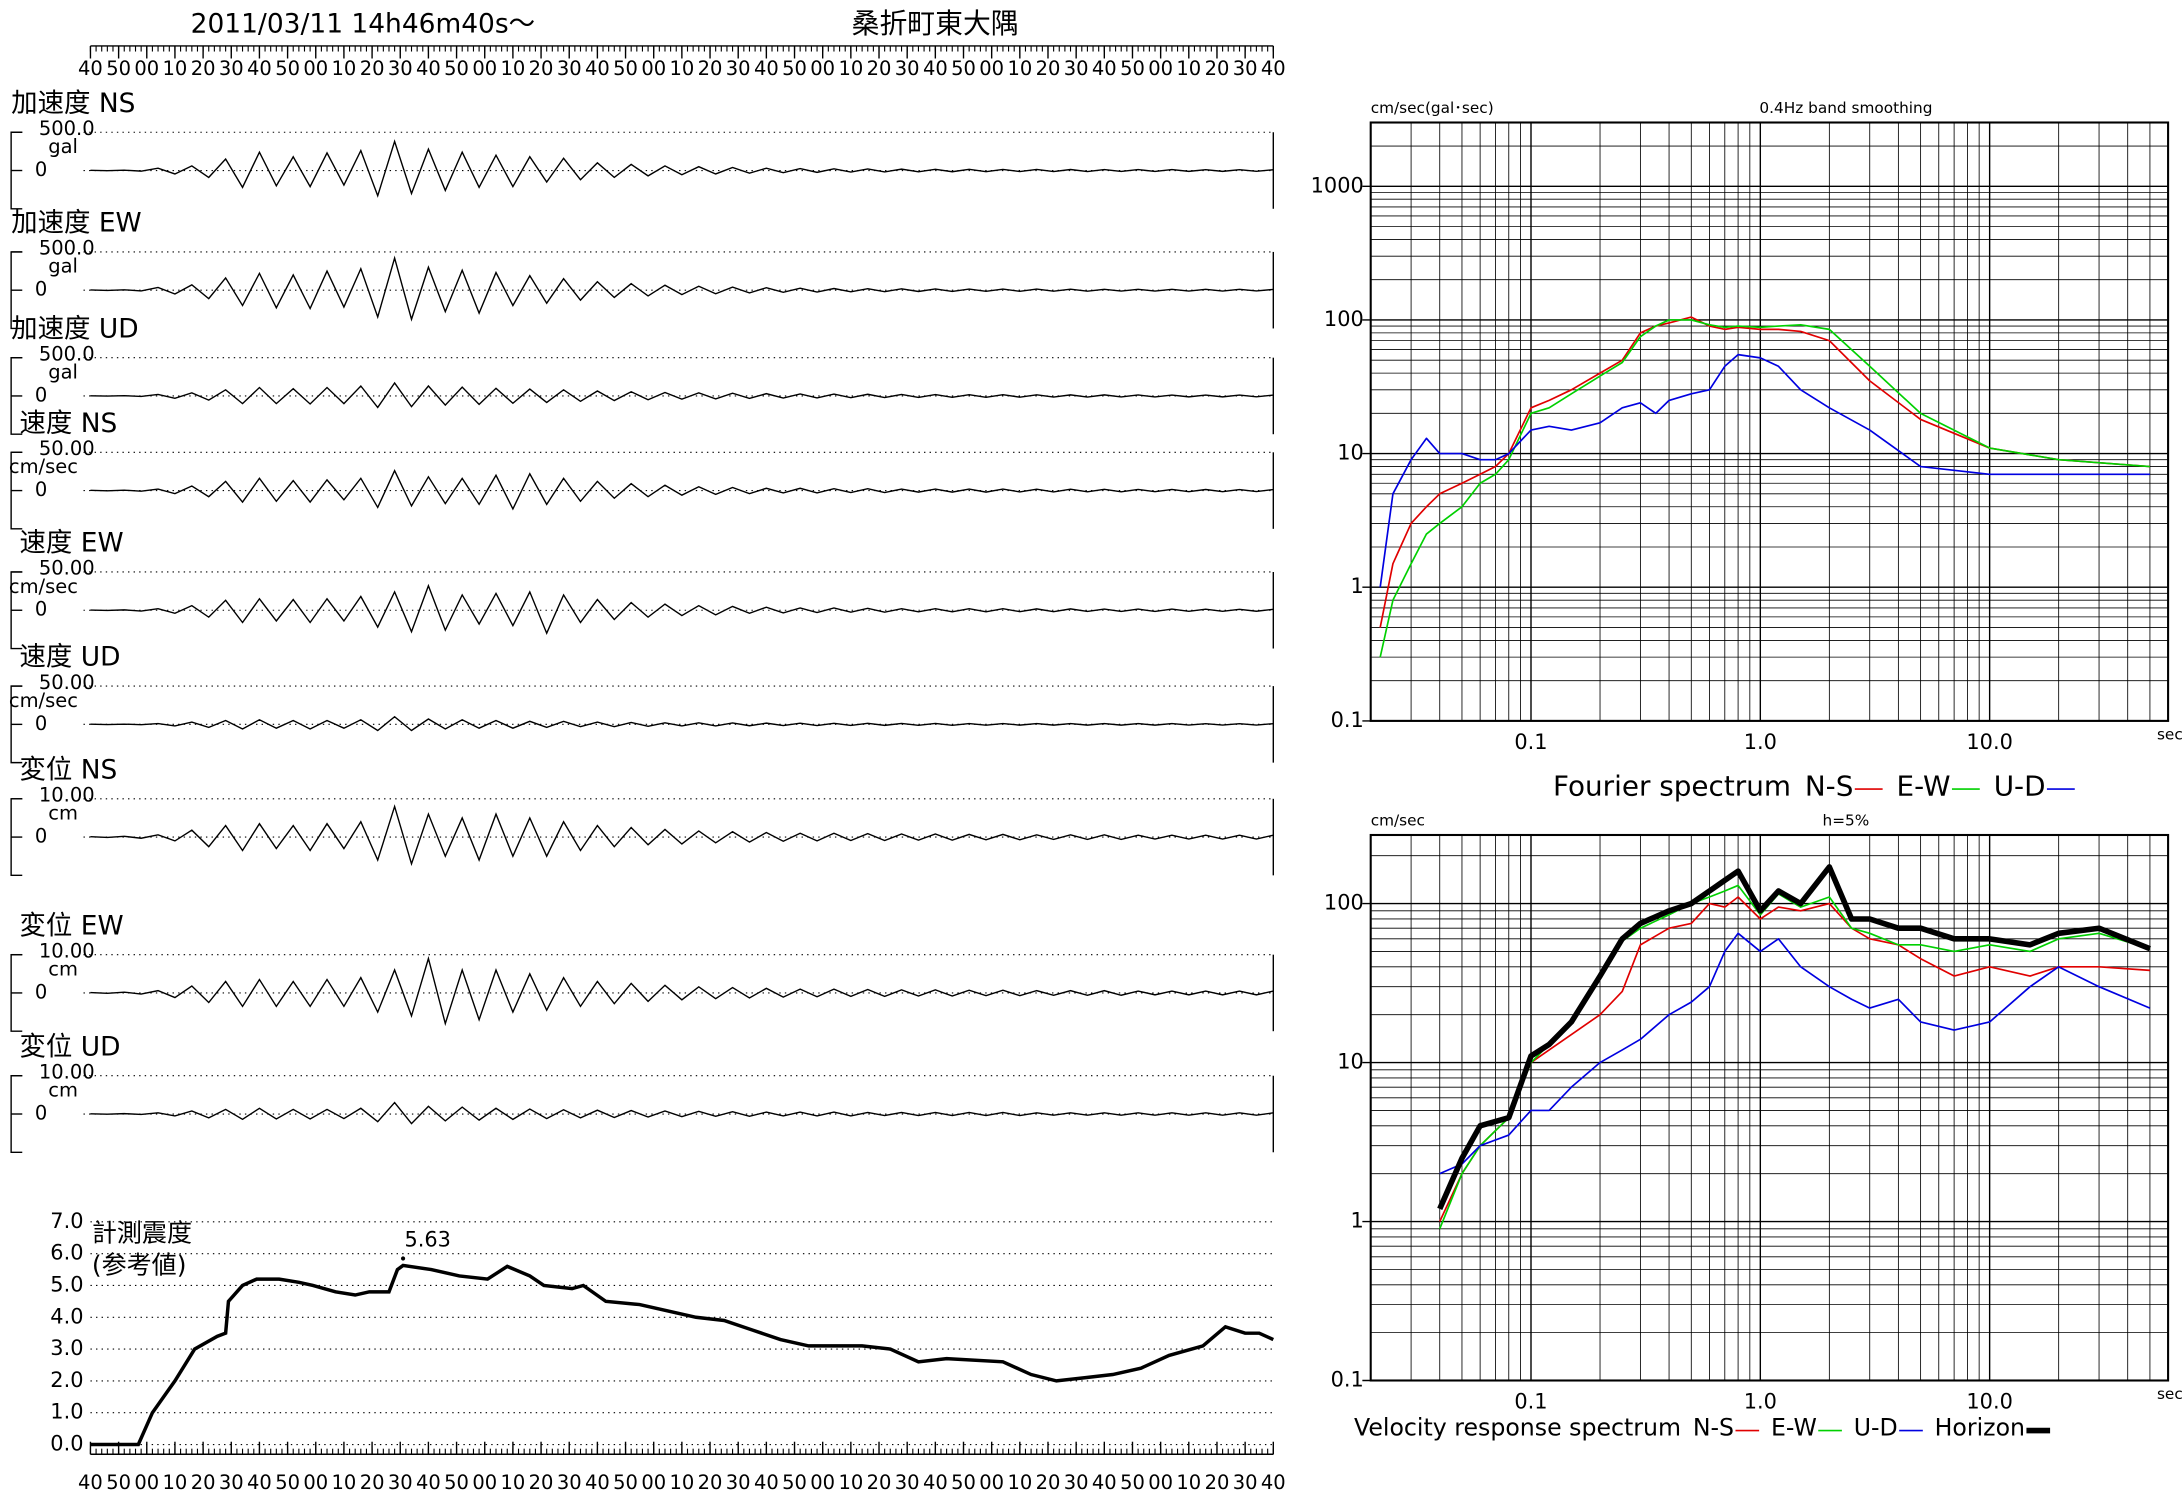 The image size is (2182, 1503). Describe the element at coordinates (67, 353) in the screenshot. I see `y-tick-label: 500.0` at that location.